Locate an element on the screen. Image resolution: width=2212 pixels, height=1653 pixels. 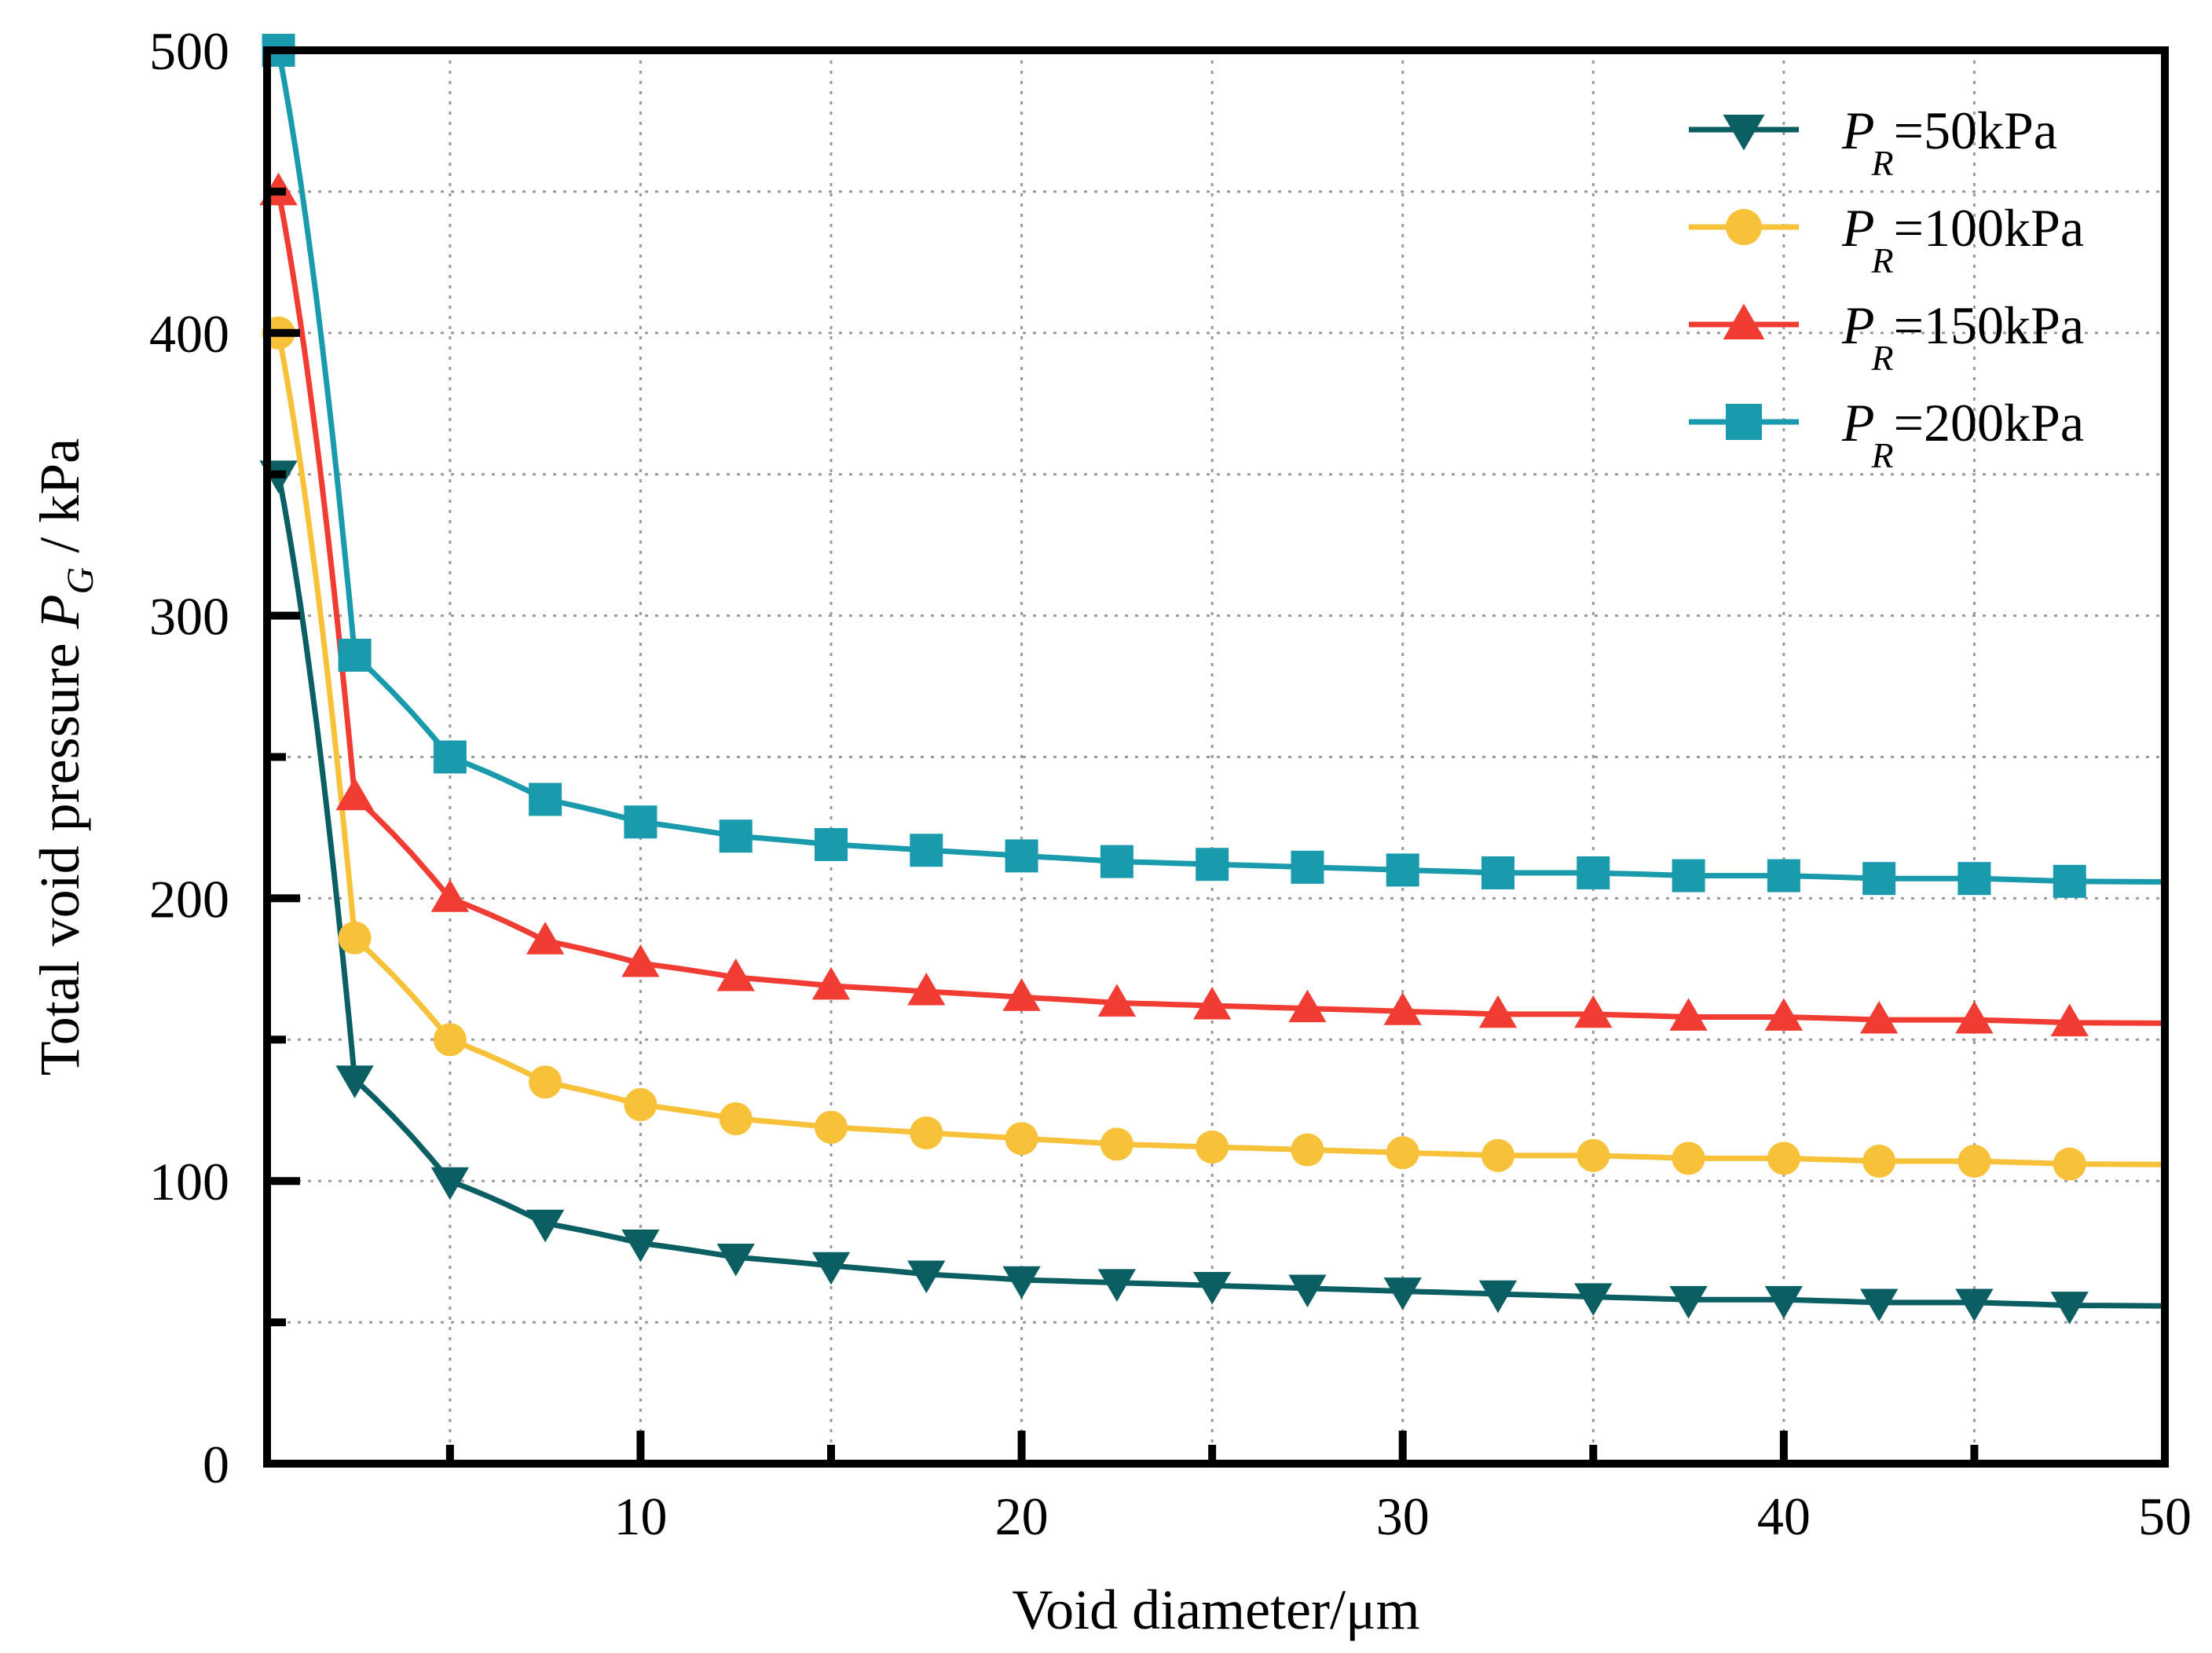
legend-label: P R=150kPa is located at coordinates (1963, 336).